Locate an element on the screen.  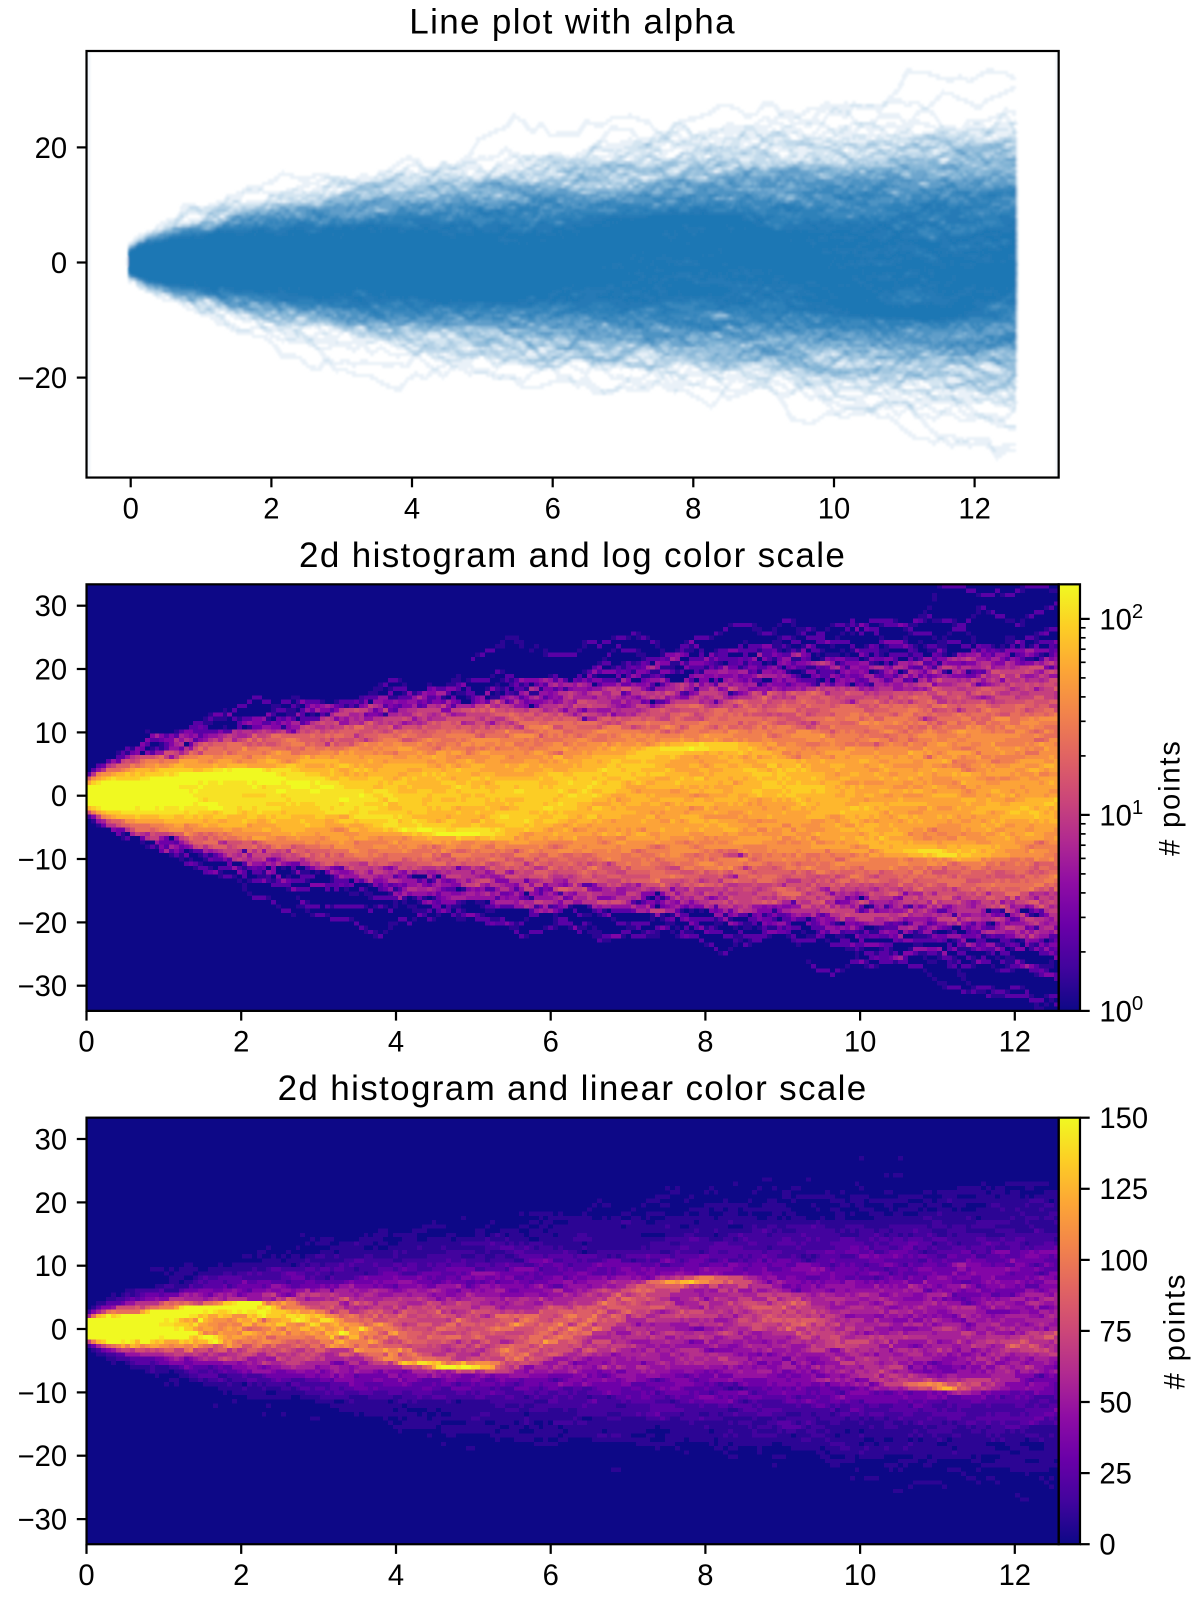
svg-text: 150 is located at coordinates (1123, 1119).